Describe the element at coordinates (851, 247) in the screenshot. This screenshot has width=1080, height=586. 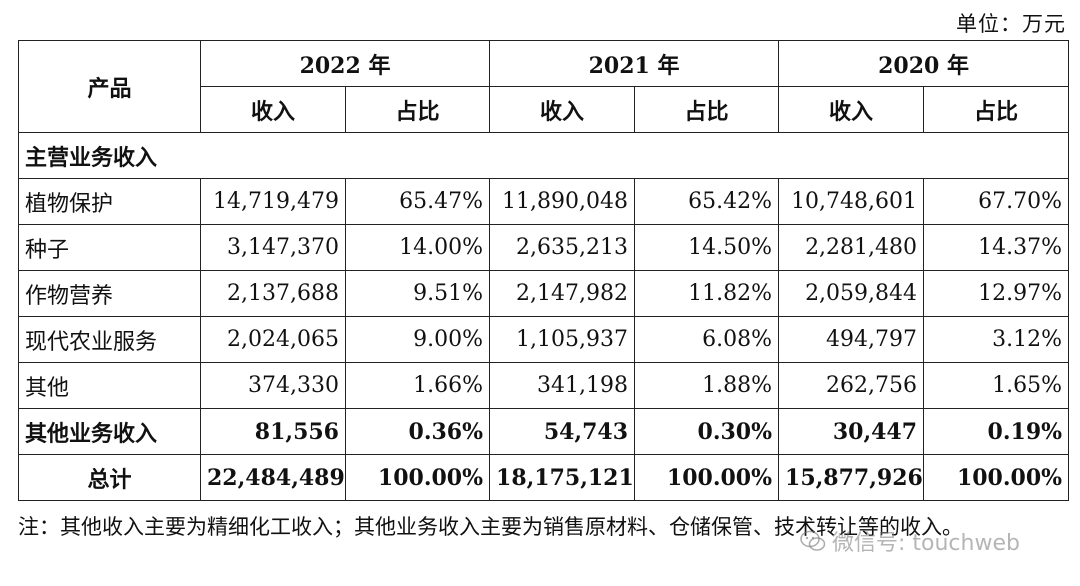
I see `cell-income-2020: 2,281,480` at that location.